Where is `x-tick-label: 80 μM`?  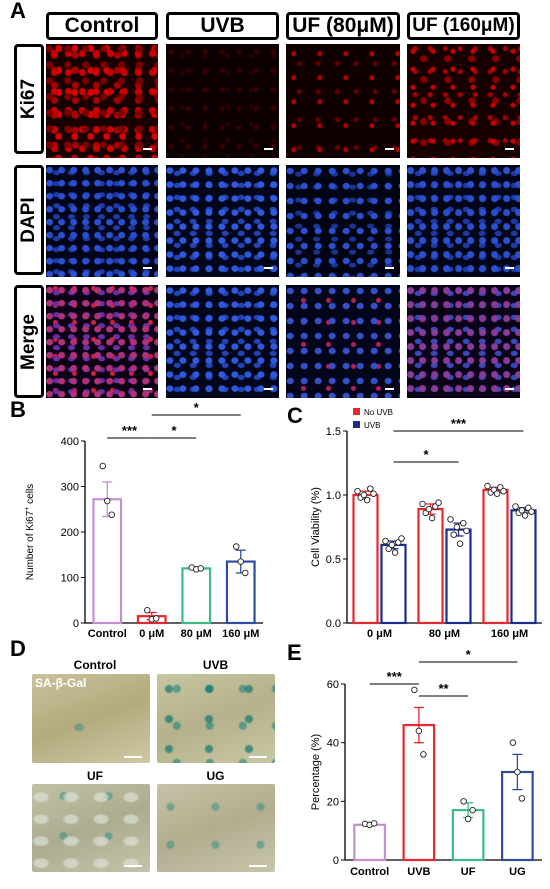
x-tick-label: 80 μM is located at coordinates (444, 634).